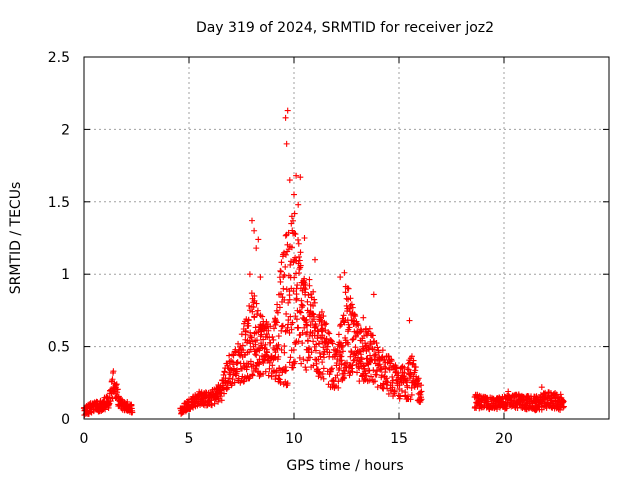 The image size is (640, 480). I want to click on x-tick-label: 5, so click(189, 439).